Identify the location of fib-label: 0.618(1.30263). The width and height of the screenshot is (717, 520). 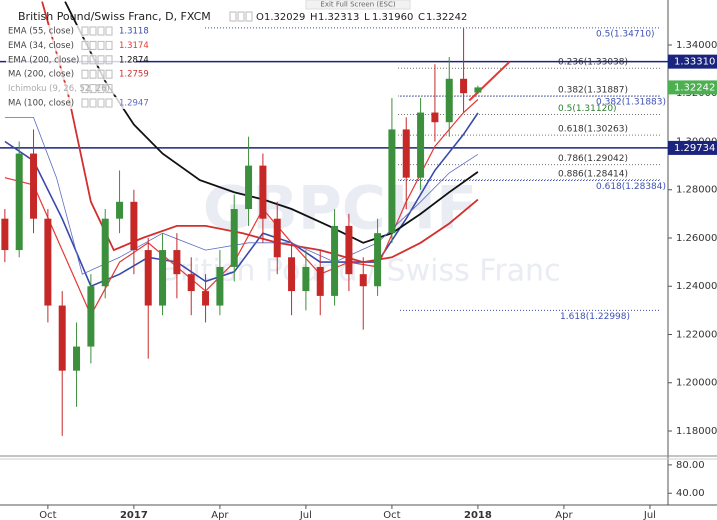
(593, 130).